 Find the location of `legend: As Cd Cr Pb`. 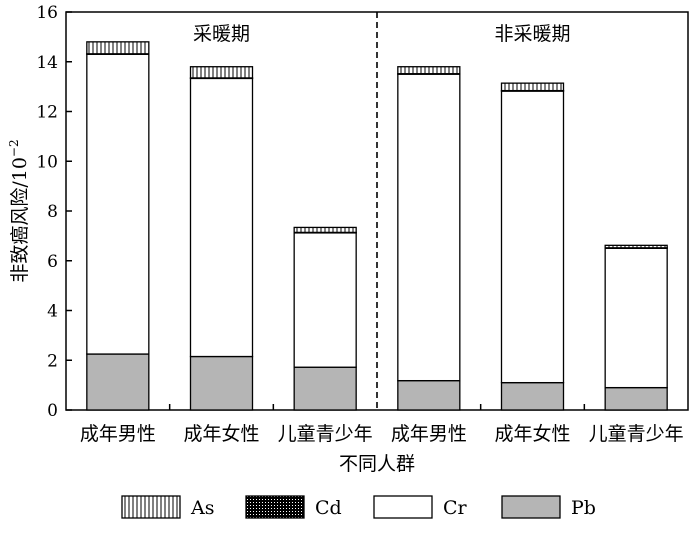

legend: As Cd Cr Pb is located at coordinates (358, 507).